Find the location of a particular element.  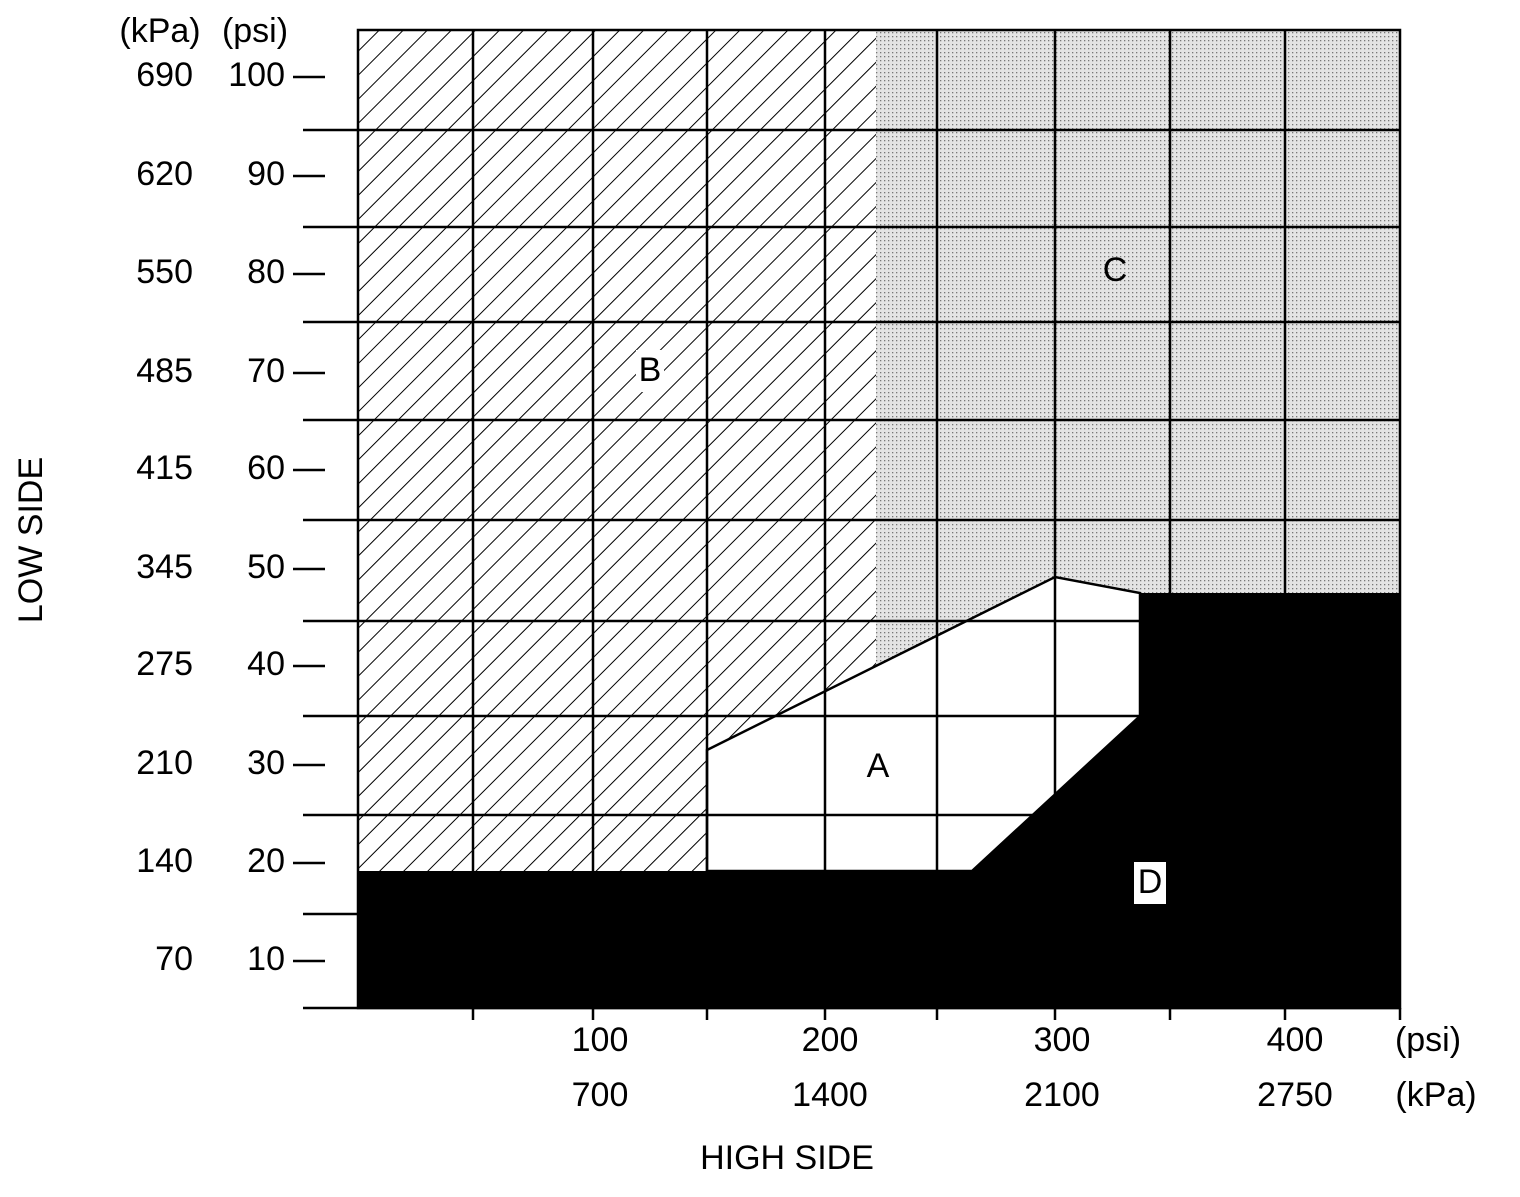

psi-label: 40 is located at coordinates (266, 664).